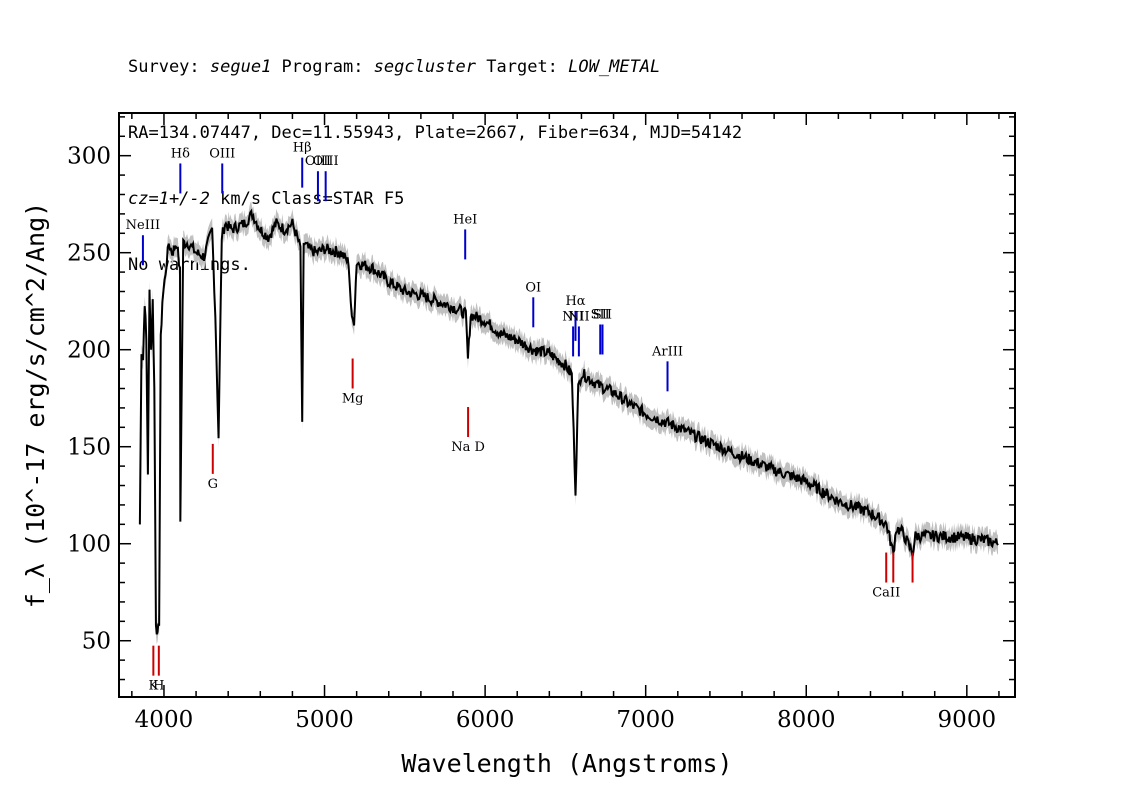  What do you see at coordinates (967, 720) in the screenshot?
I see `x-tick-label: 9000` at bounding box center [967, 720].